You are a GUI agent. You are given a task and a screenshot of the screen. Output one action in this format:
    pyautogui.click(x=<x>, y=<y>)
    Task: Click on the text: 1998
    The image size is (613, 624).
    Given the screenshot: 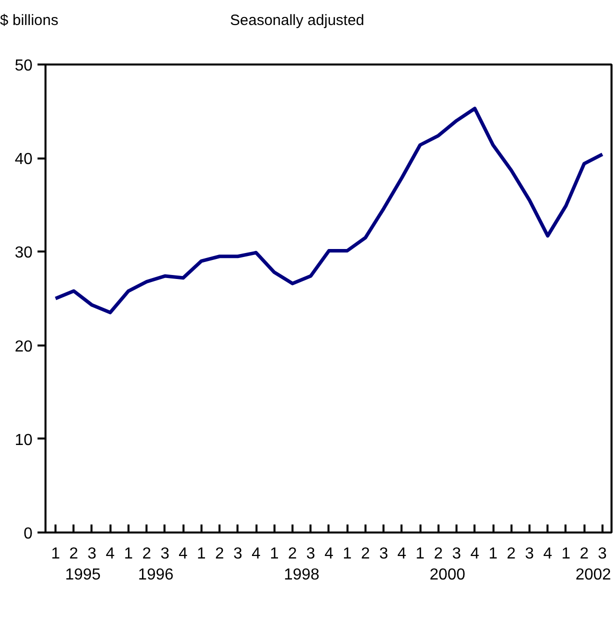 What is the action you would take?
    pyautogui.click(x=302, y=575)
    